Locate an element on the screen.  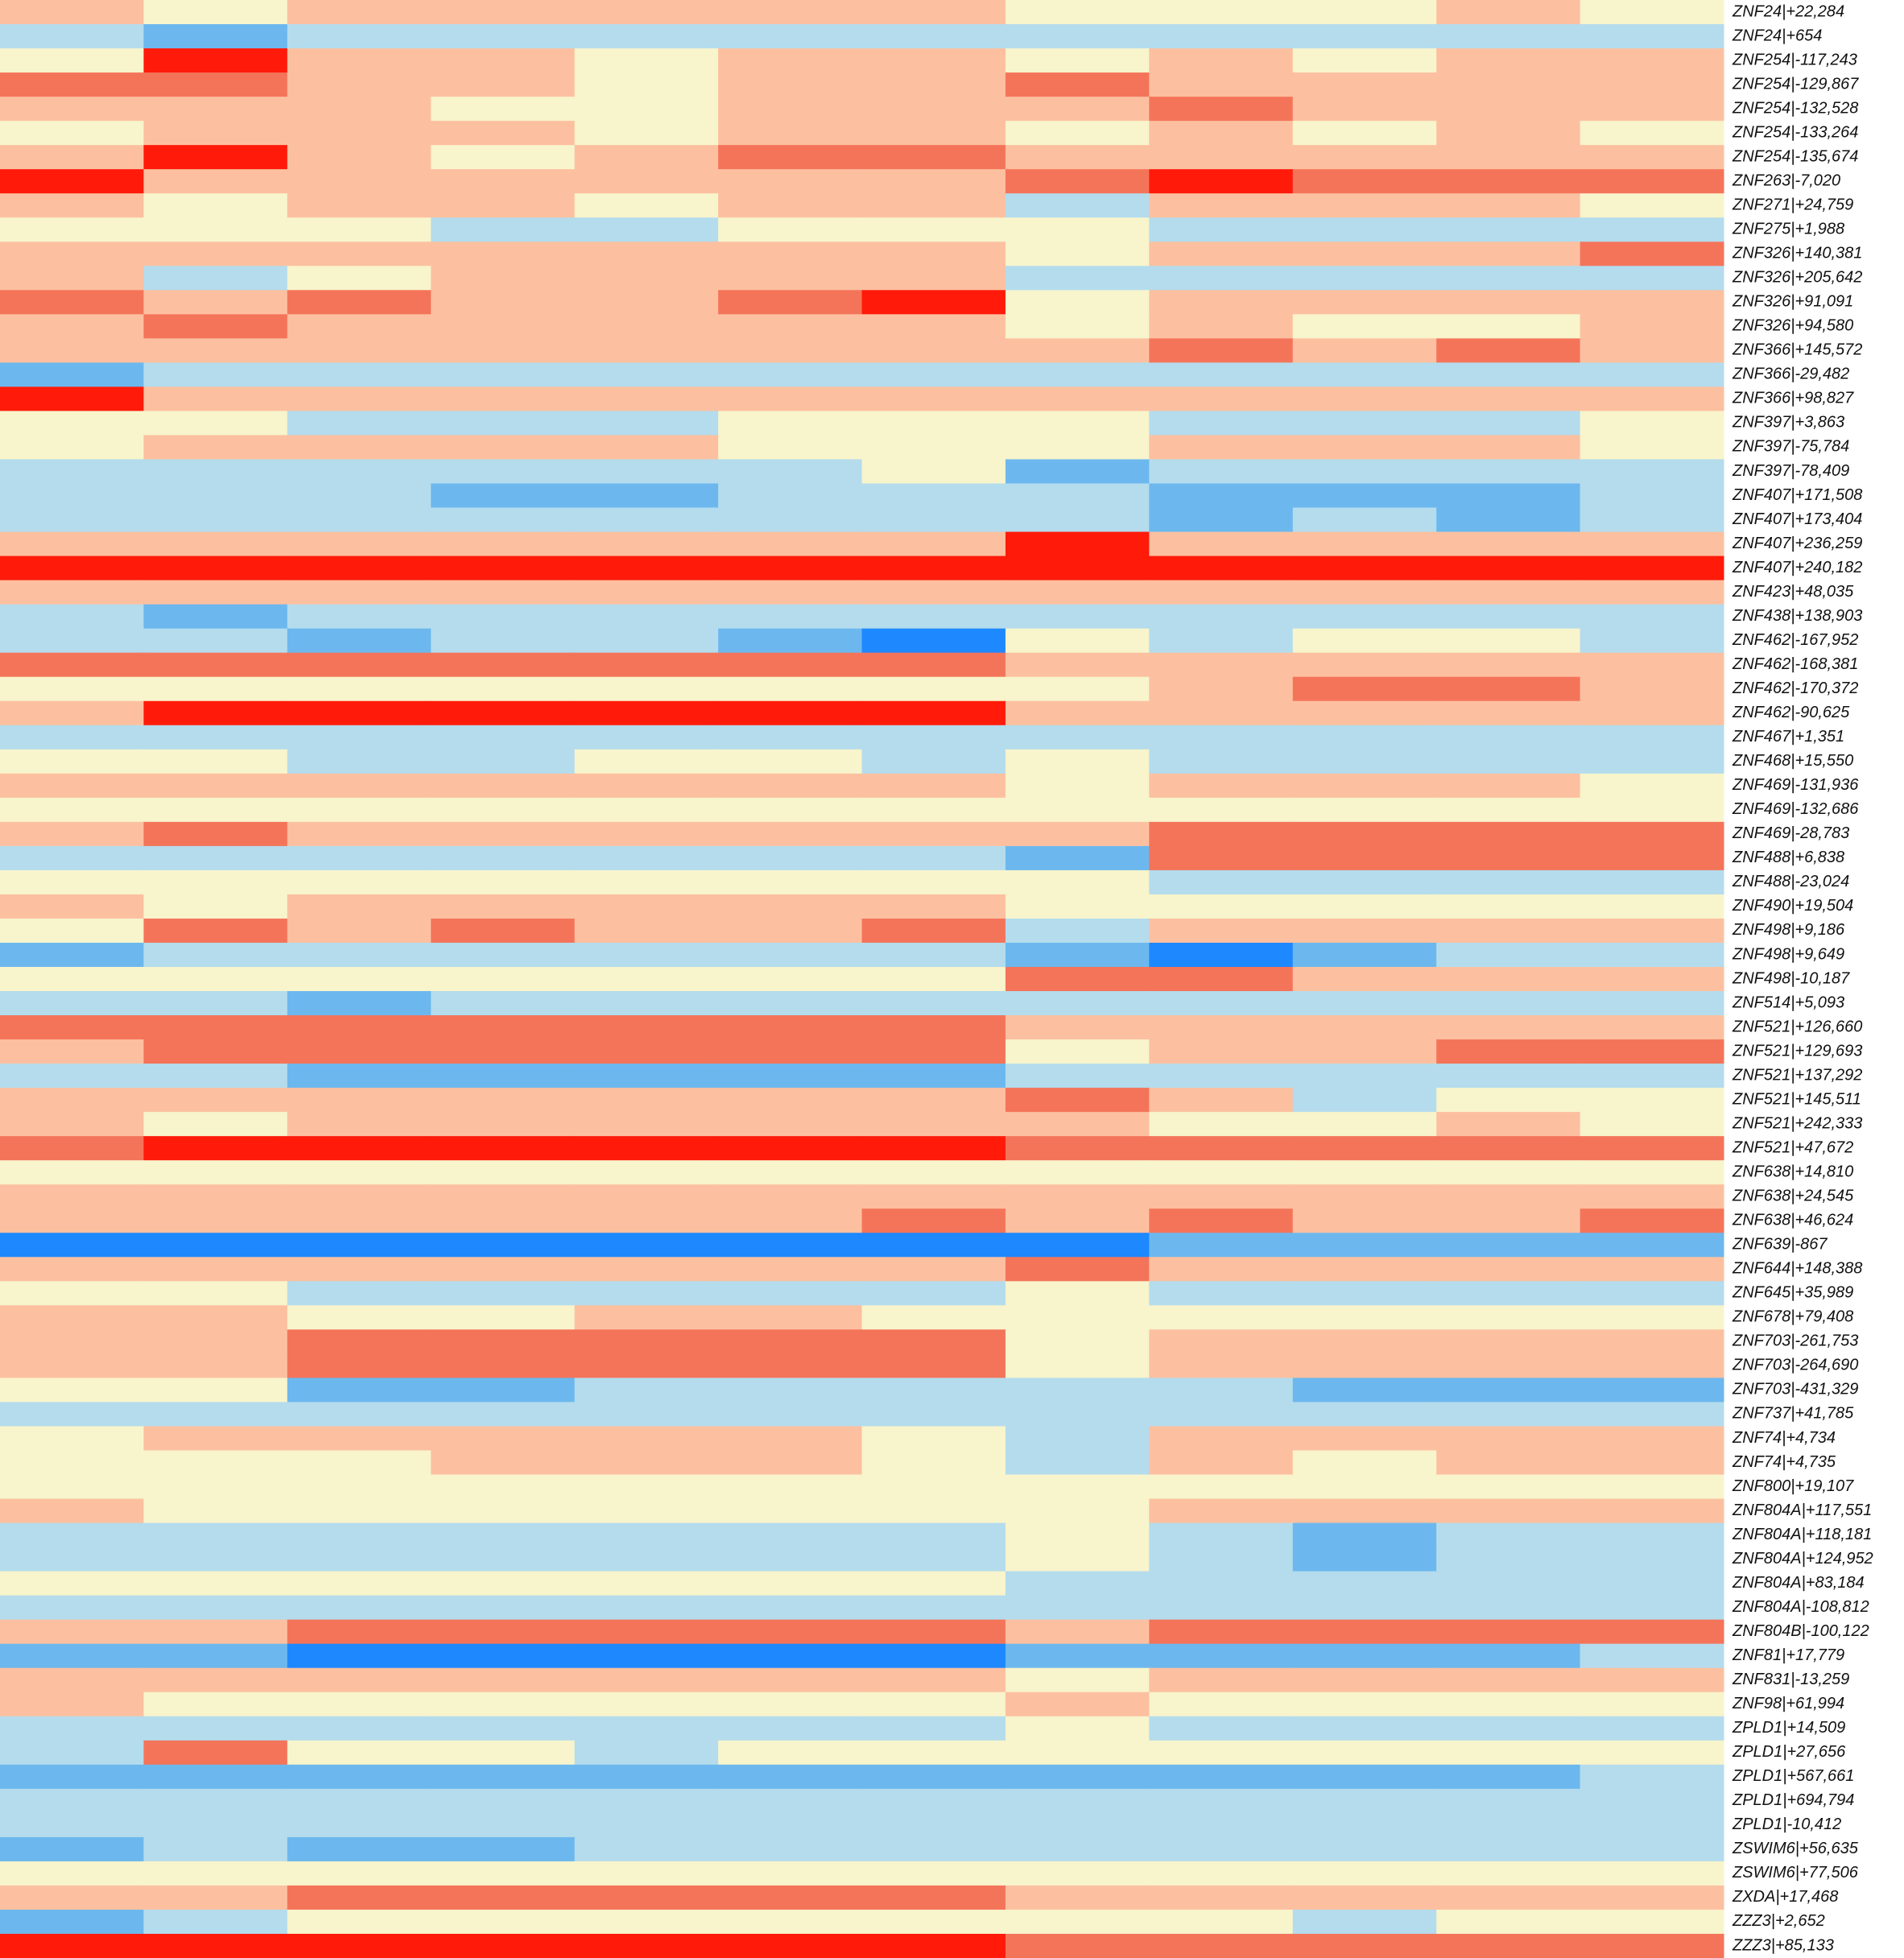
row-label: ZNF804A|+117,551 is located at coordinates (1802, 1511).